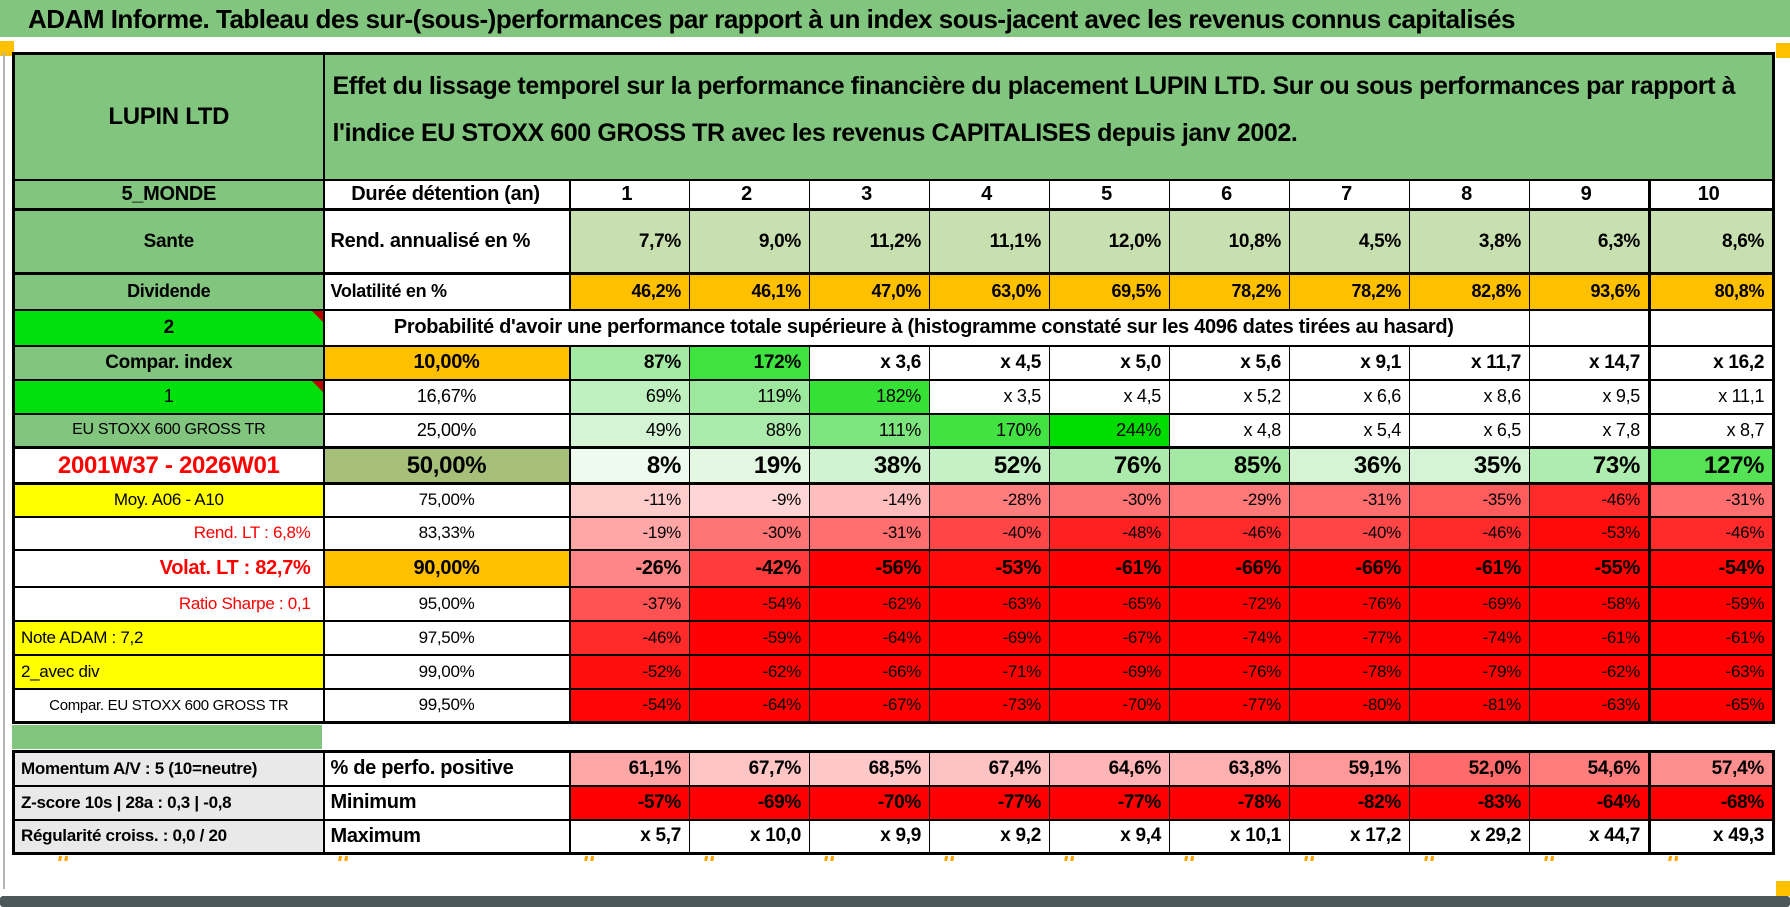  I want to click on value-cell: 35%, so click(1469, 465).